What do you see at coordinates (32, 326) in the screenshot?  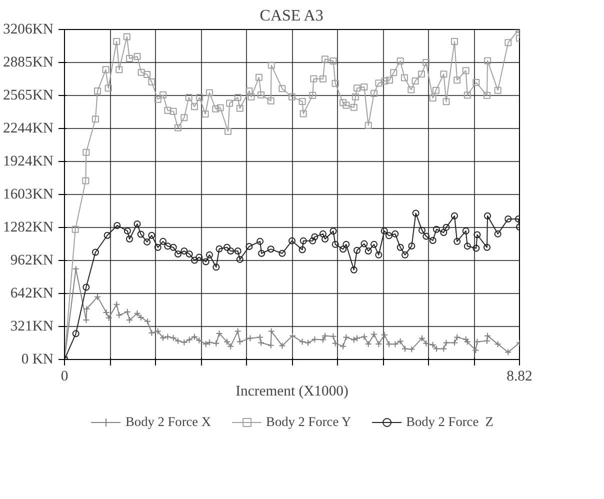 I see `y-tick-label: 321KN` at bounding box center [32, 326].